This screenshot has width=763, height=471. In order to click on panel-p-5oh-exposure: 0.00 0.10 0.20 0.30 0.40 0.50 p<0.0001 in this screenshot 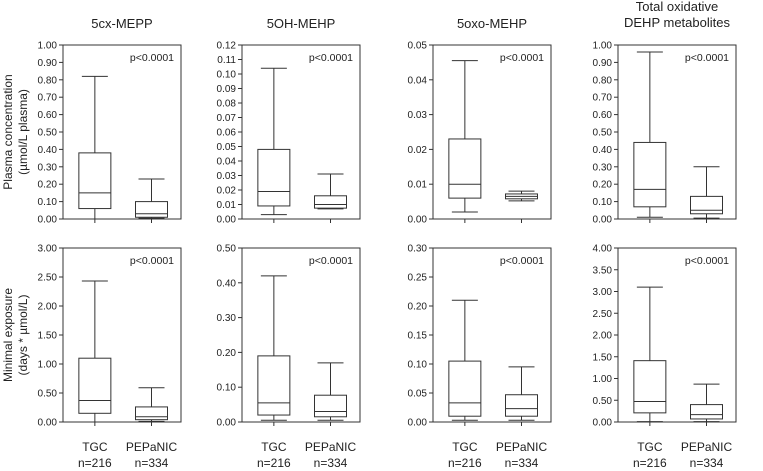, I will do `click(289, 336)`.